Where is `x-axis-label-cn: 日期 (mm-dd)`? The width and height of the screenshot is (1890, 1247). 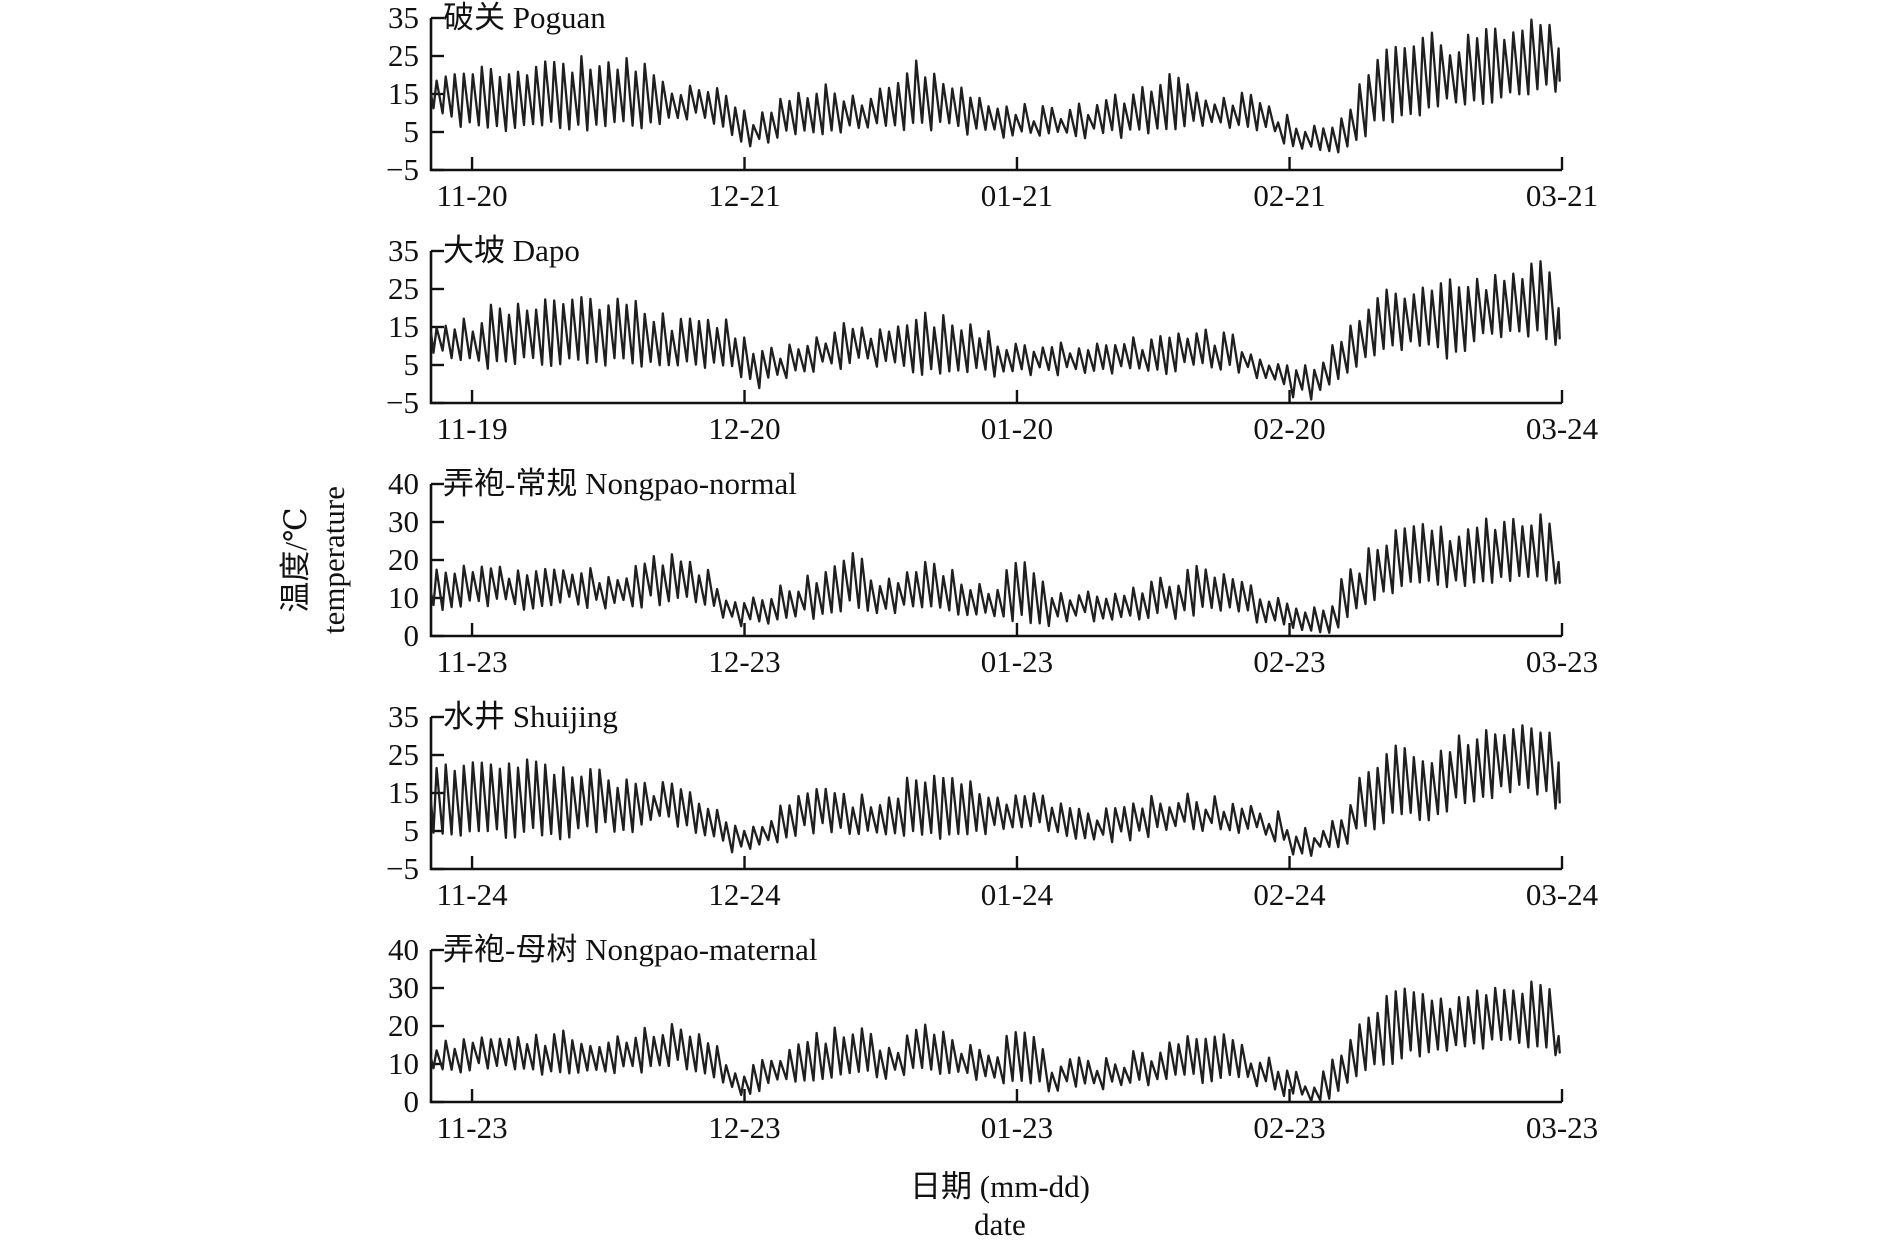 x-axis-label-cn: 日期 (mm-dd) is located at coordinates (1000, 1186).